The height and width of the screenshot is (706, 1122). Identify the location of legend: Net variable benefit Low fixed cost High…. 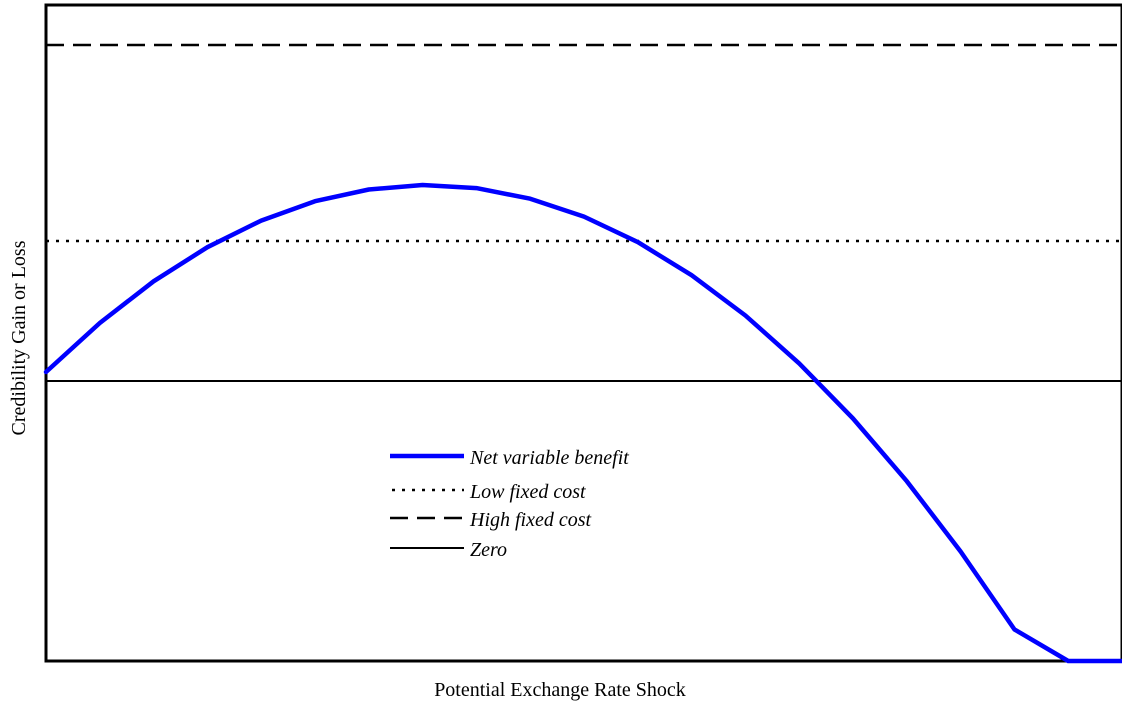
(509, 504).